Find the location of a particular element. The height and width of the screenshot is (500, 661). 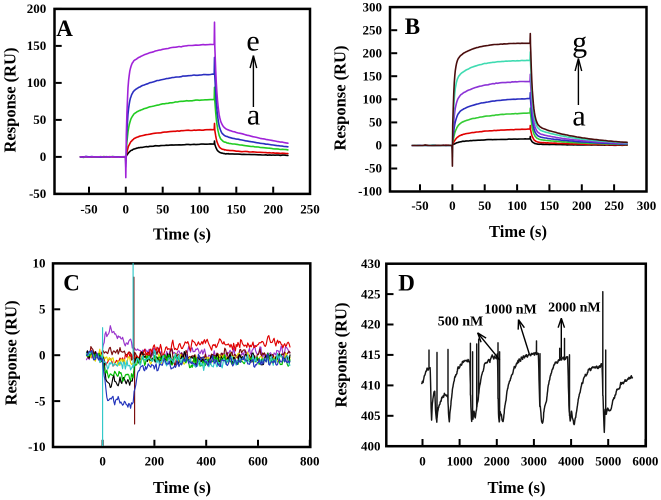

svg-text: 1000 is located at coordinates (460, 461).